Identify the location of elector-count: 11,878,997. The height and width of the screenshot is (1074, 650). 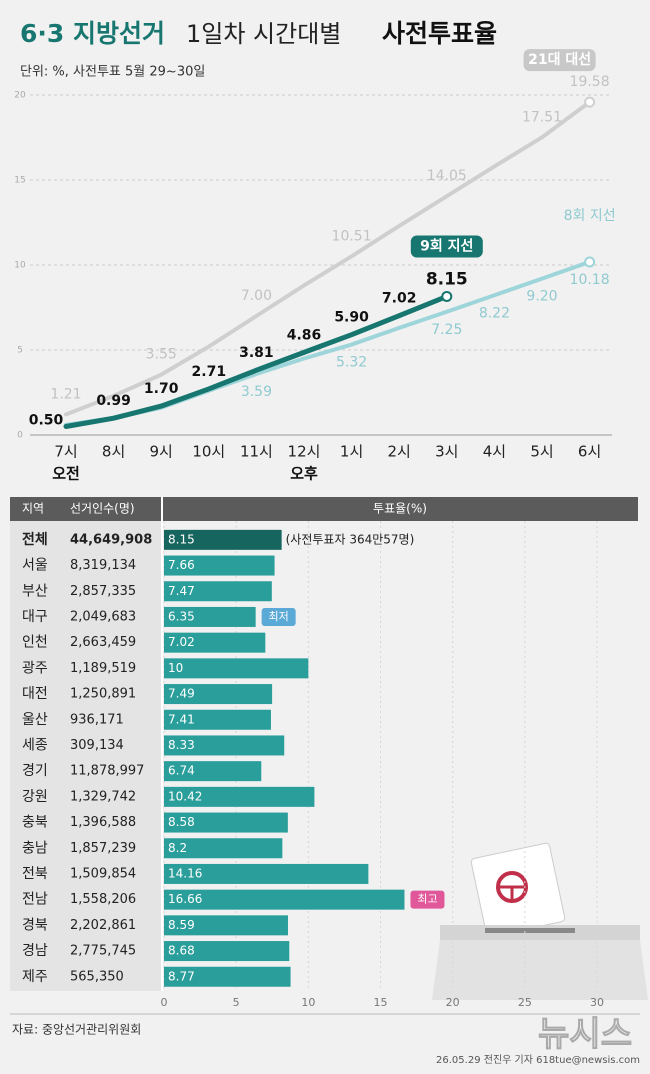
(107, 771).